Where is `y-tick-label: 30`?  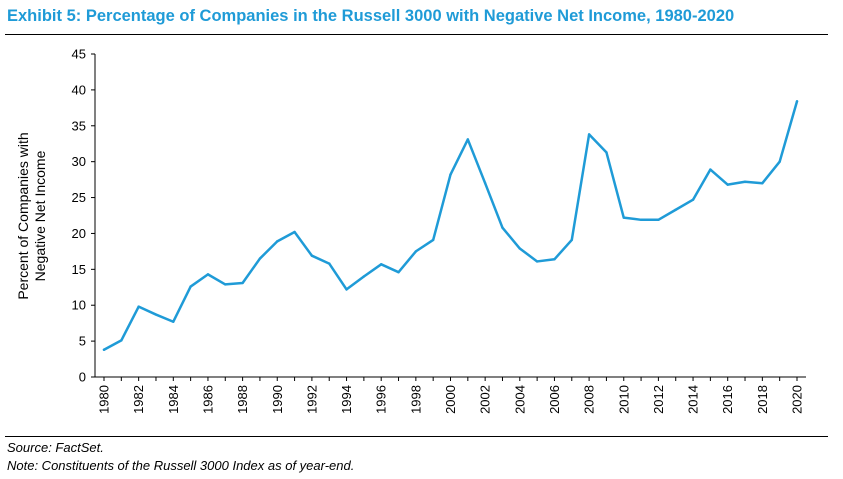 y-tick-label: 30 is located at coordinates (79, 161).